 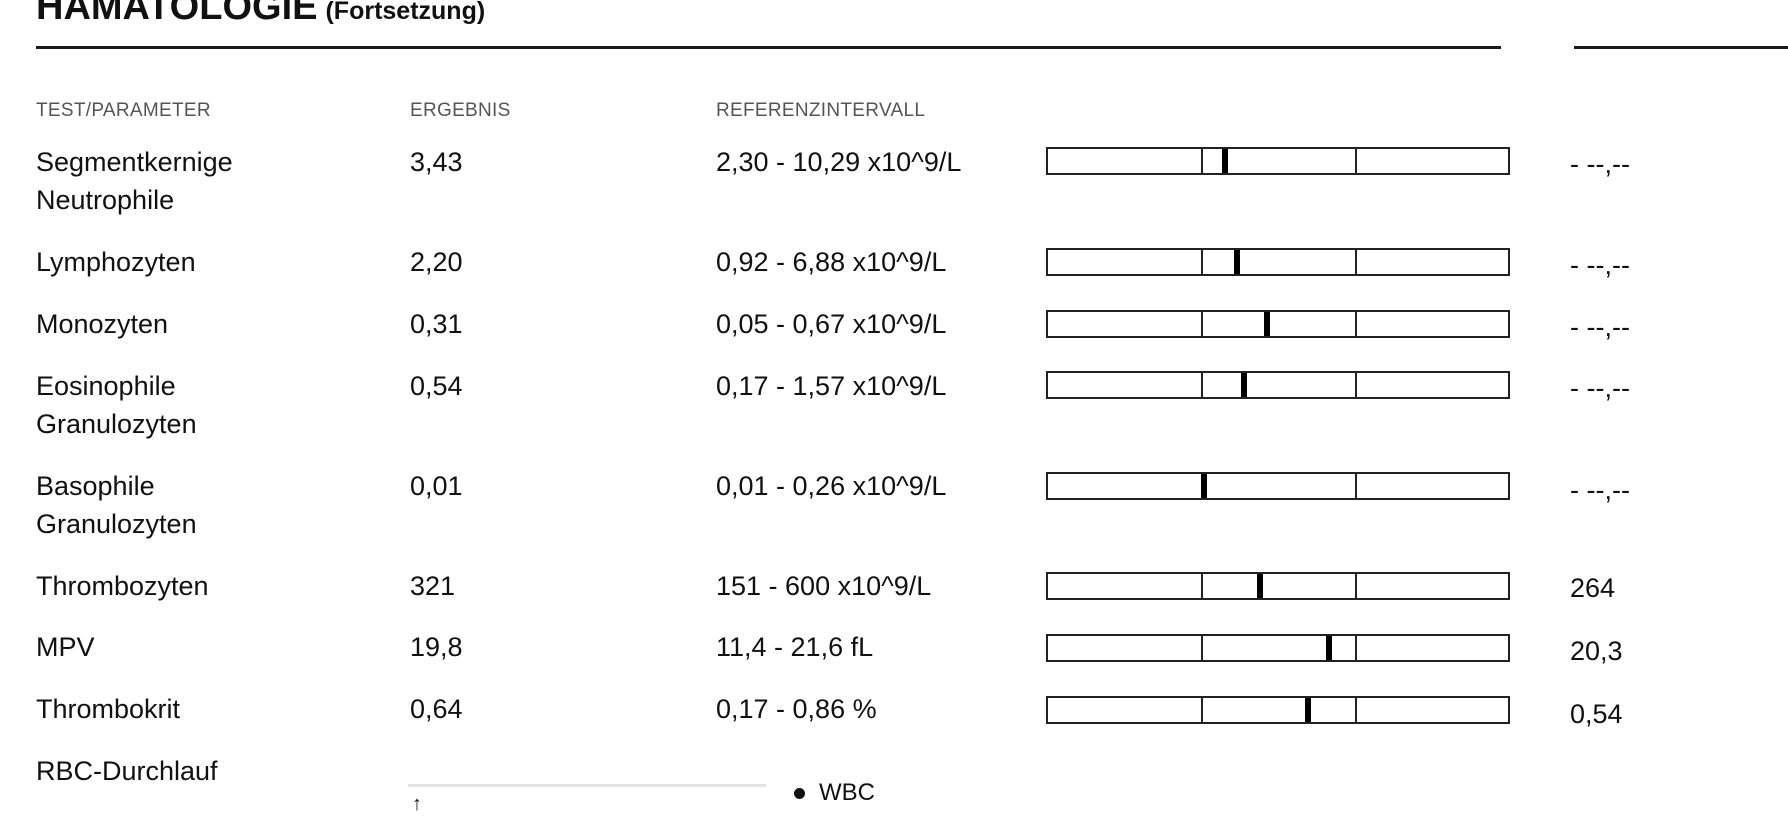 I want to click on title-text: HÄMATOLOGIE, so click(x=177, y=14).